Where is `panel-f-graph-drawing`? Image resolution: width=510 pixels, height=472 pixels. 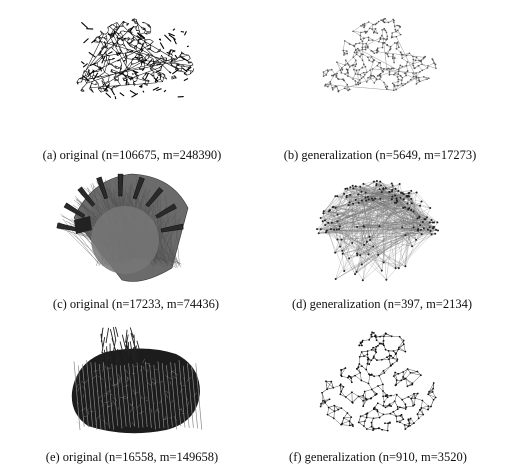
panel-f-graph-drawing is located at coordinates (378, 381).